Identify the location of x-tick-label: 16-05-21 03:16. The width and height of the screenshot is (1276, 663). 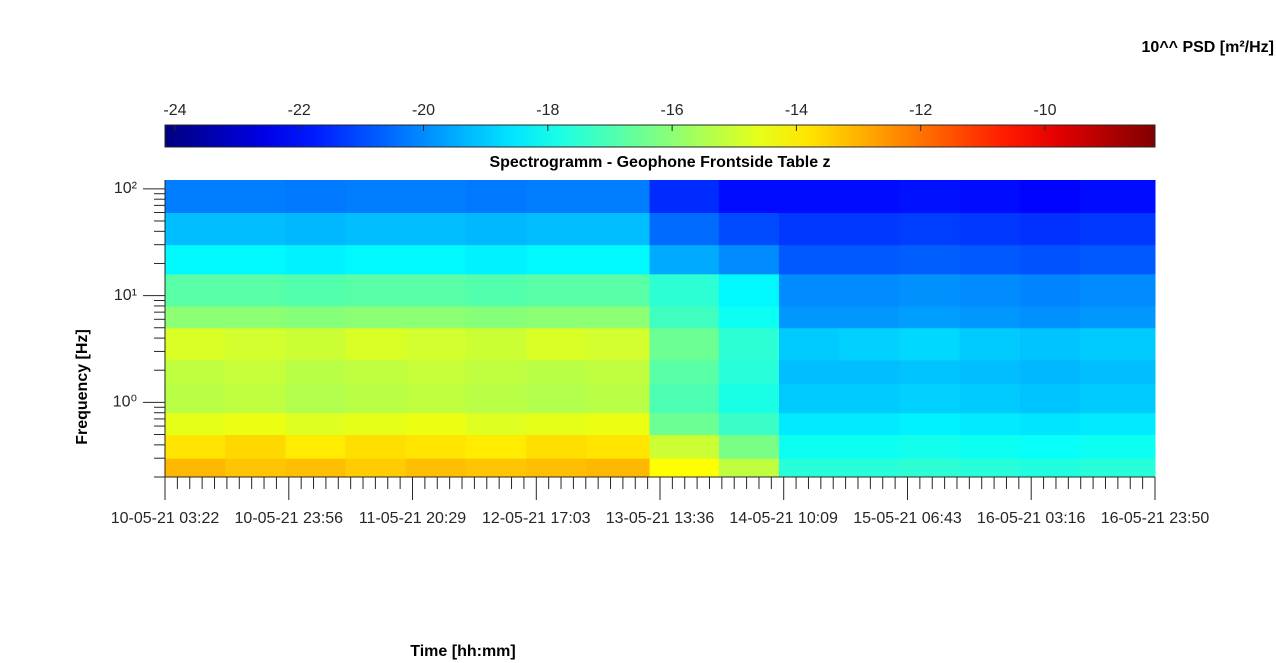
(1031, 518).